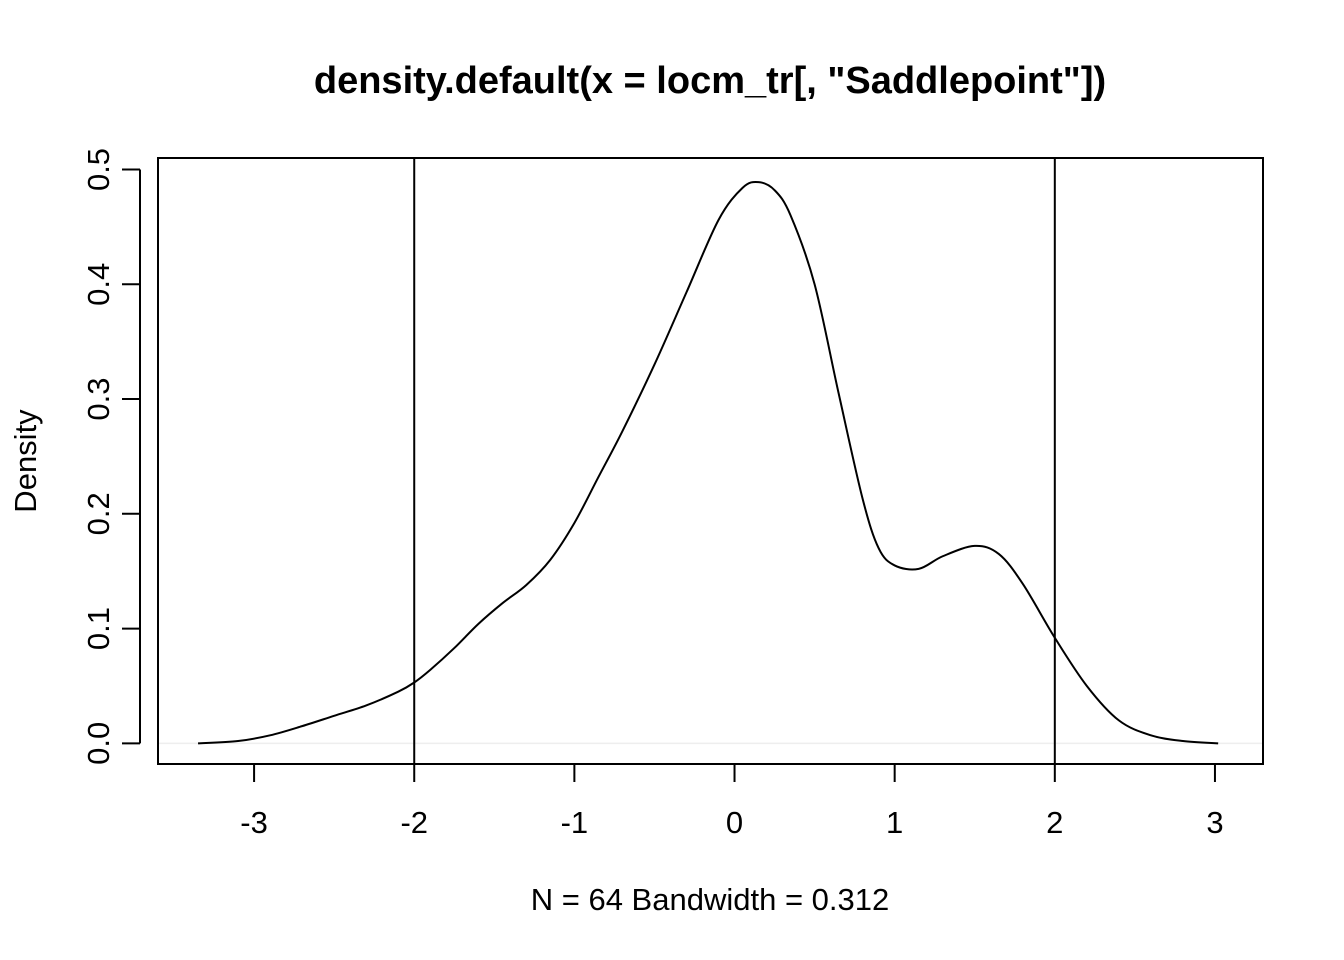 The image size is (1344, 960). I want to click on x-tick-label: 1, so click(894, 822).